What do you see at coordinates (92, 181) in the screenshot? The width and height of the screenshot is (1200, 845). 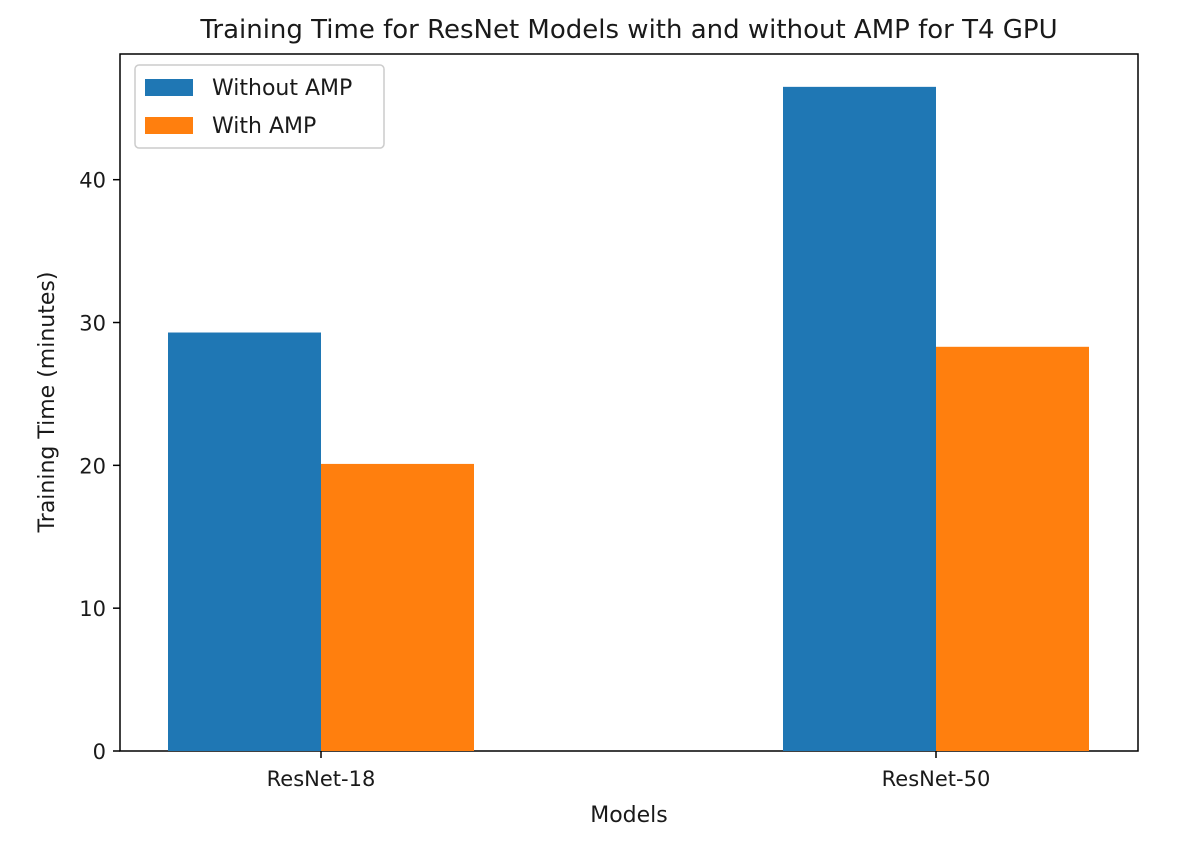 I see `y-tick-label: 40` at bounding box center [92, 181].